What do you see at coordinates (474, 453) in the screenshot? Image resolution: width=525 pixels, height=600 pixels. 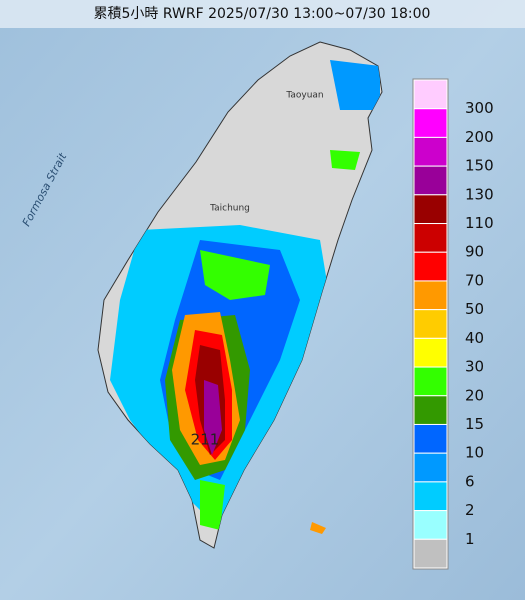 I see `legend-label: 10` at bounding box center [474, 453].